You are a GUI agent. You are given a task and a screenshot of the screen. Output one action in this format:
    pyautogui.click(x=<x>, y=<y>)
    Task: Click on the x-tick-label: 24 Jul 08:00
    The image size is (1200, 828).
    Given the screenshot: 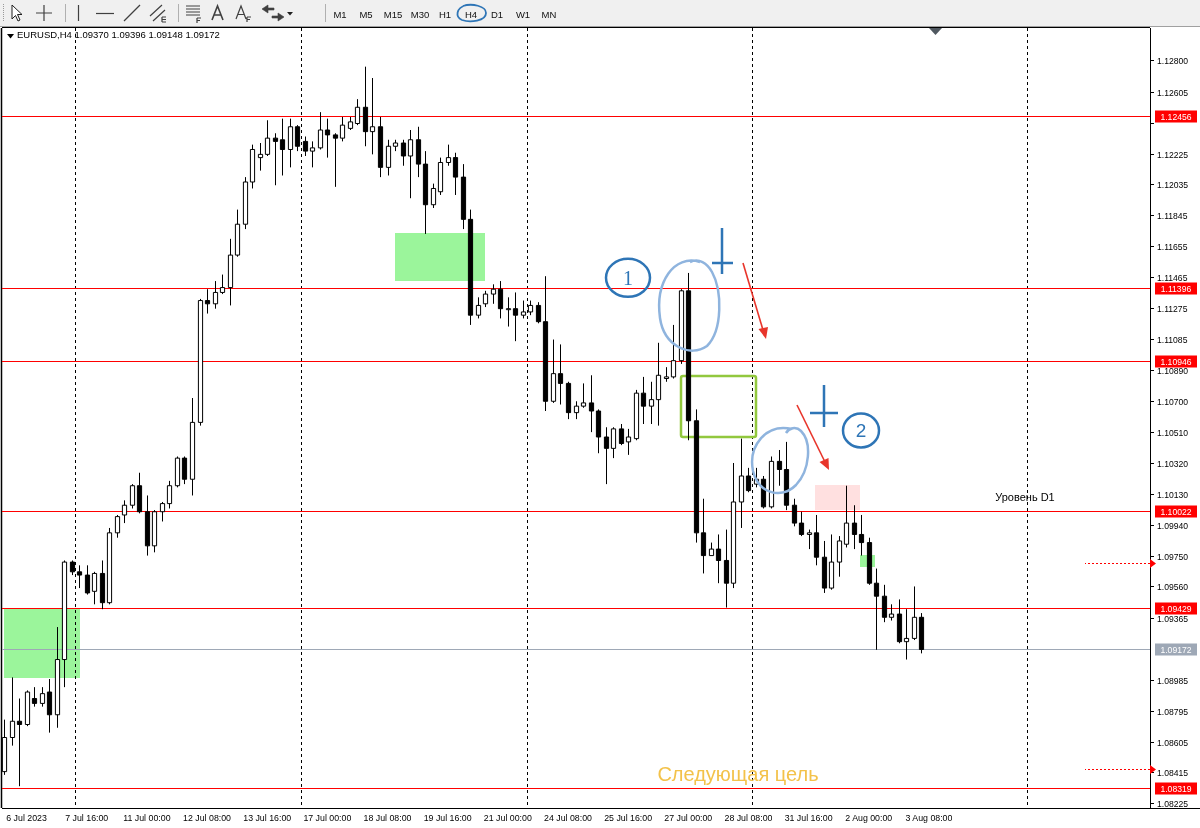 What is the action you would take?
    pyautogui.click(x=568, y=818)
    